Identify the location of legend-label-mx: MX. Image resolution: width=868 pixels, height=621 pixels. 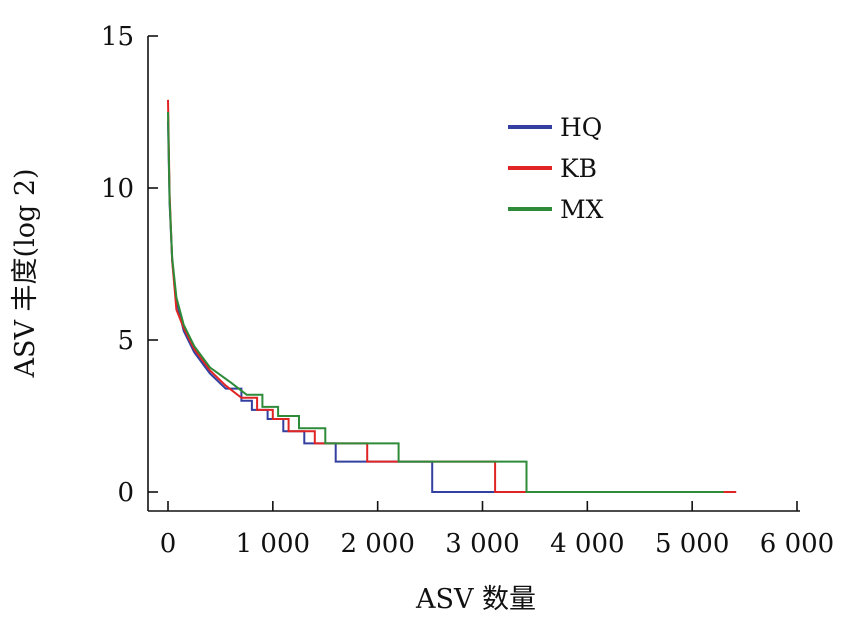
(582, 209).